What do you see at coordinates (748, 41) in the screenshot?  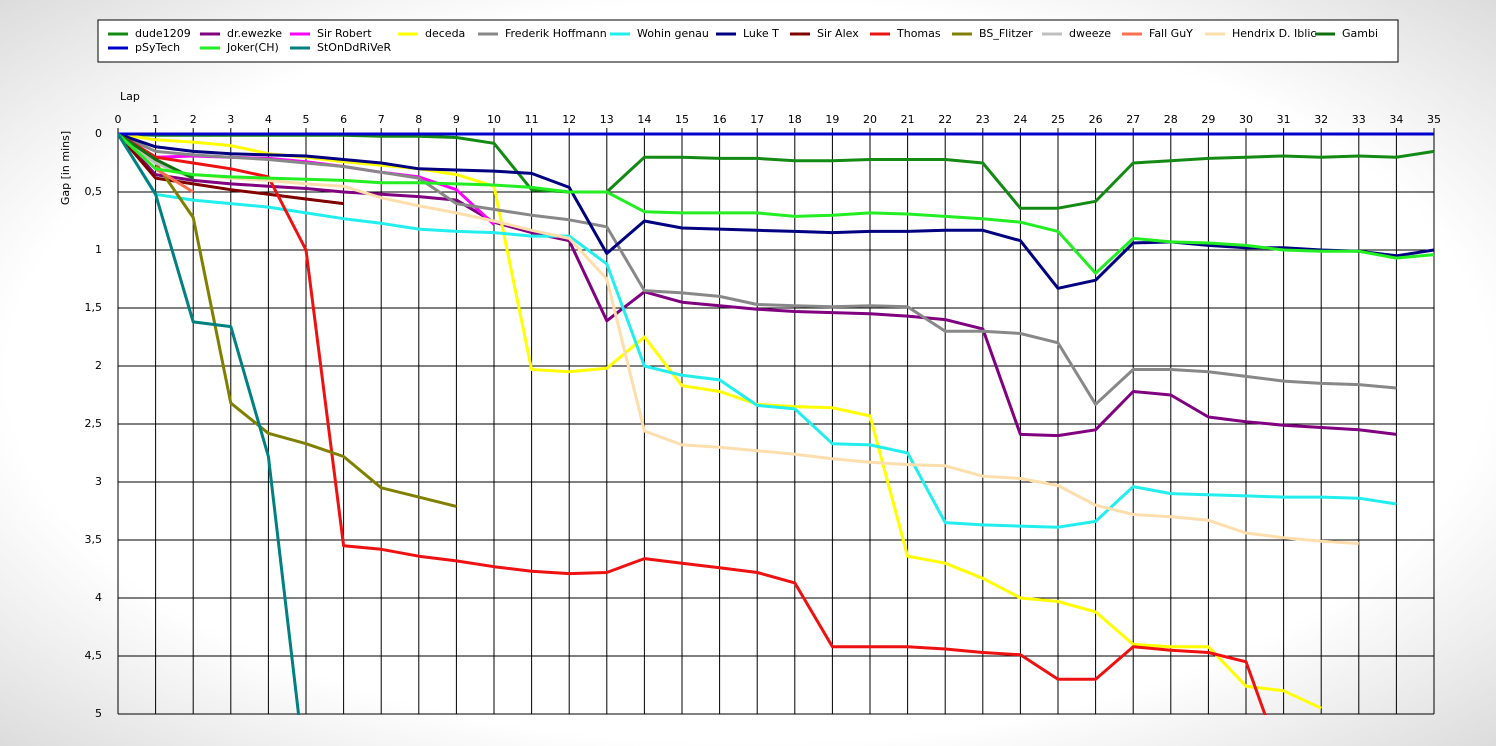 I see `legend-box` at bounding box center [748, 41].